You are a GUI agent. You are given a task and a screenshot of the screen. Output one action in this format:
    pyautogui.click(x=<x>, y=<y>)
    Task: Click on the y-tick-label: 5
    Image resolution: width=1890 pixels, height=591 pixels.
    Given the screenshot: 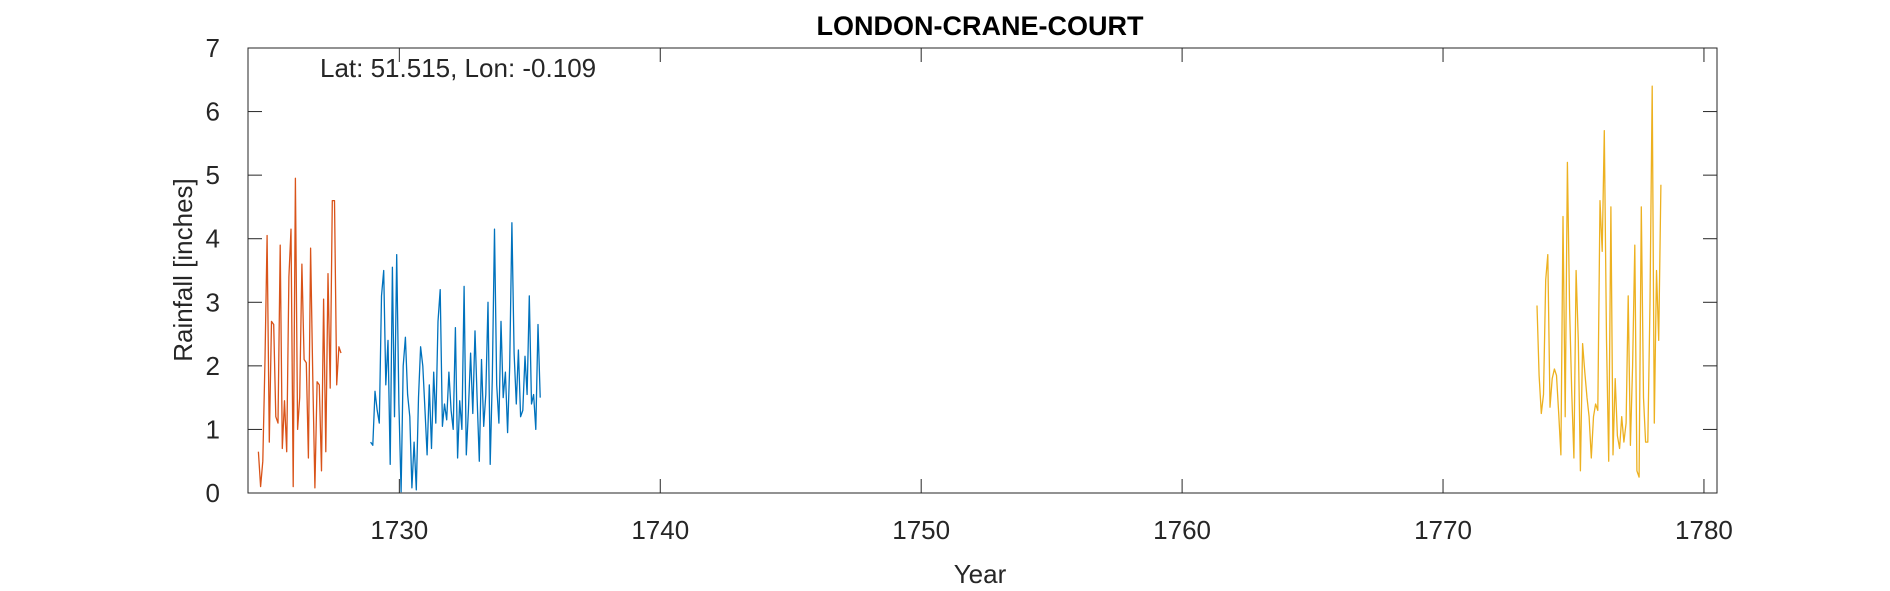 What is the action you would take?
    pyautogui.click(x=213, y=175)
    